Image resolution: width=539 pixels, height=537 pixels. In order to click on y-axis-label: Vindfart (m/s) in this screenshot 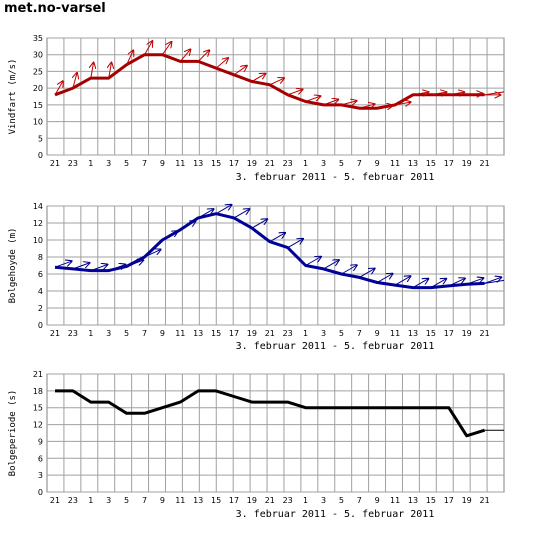, I will do `click(13, 97)`.